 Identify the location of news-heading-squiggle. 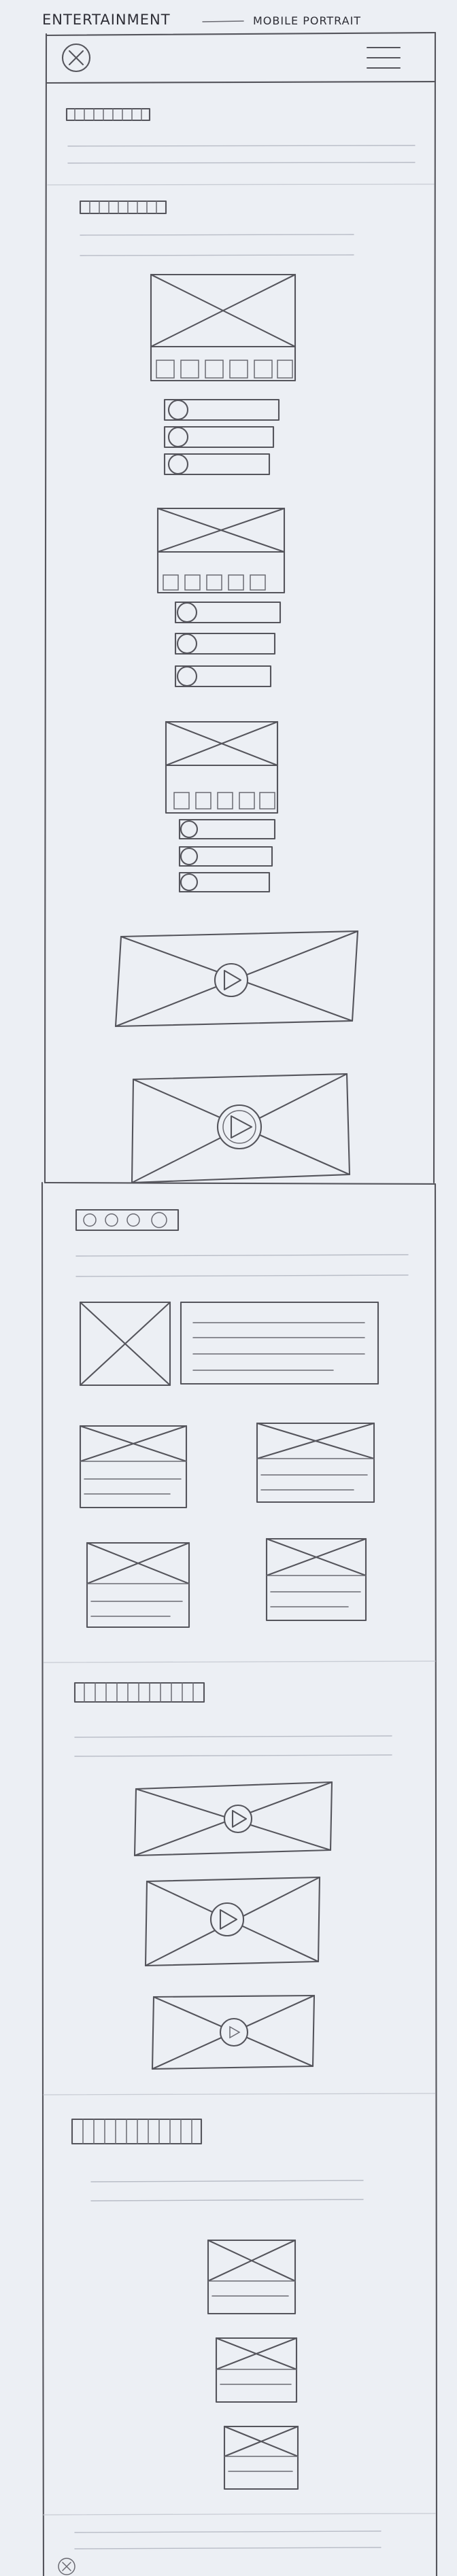
(127, 1220).